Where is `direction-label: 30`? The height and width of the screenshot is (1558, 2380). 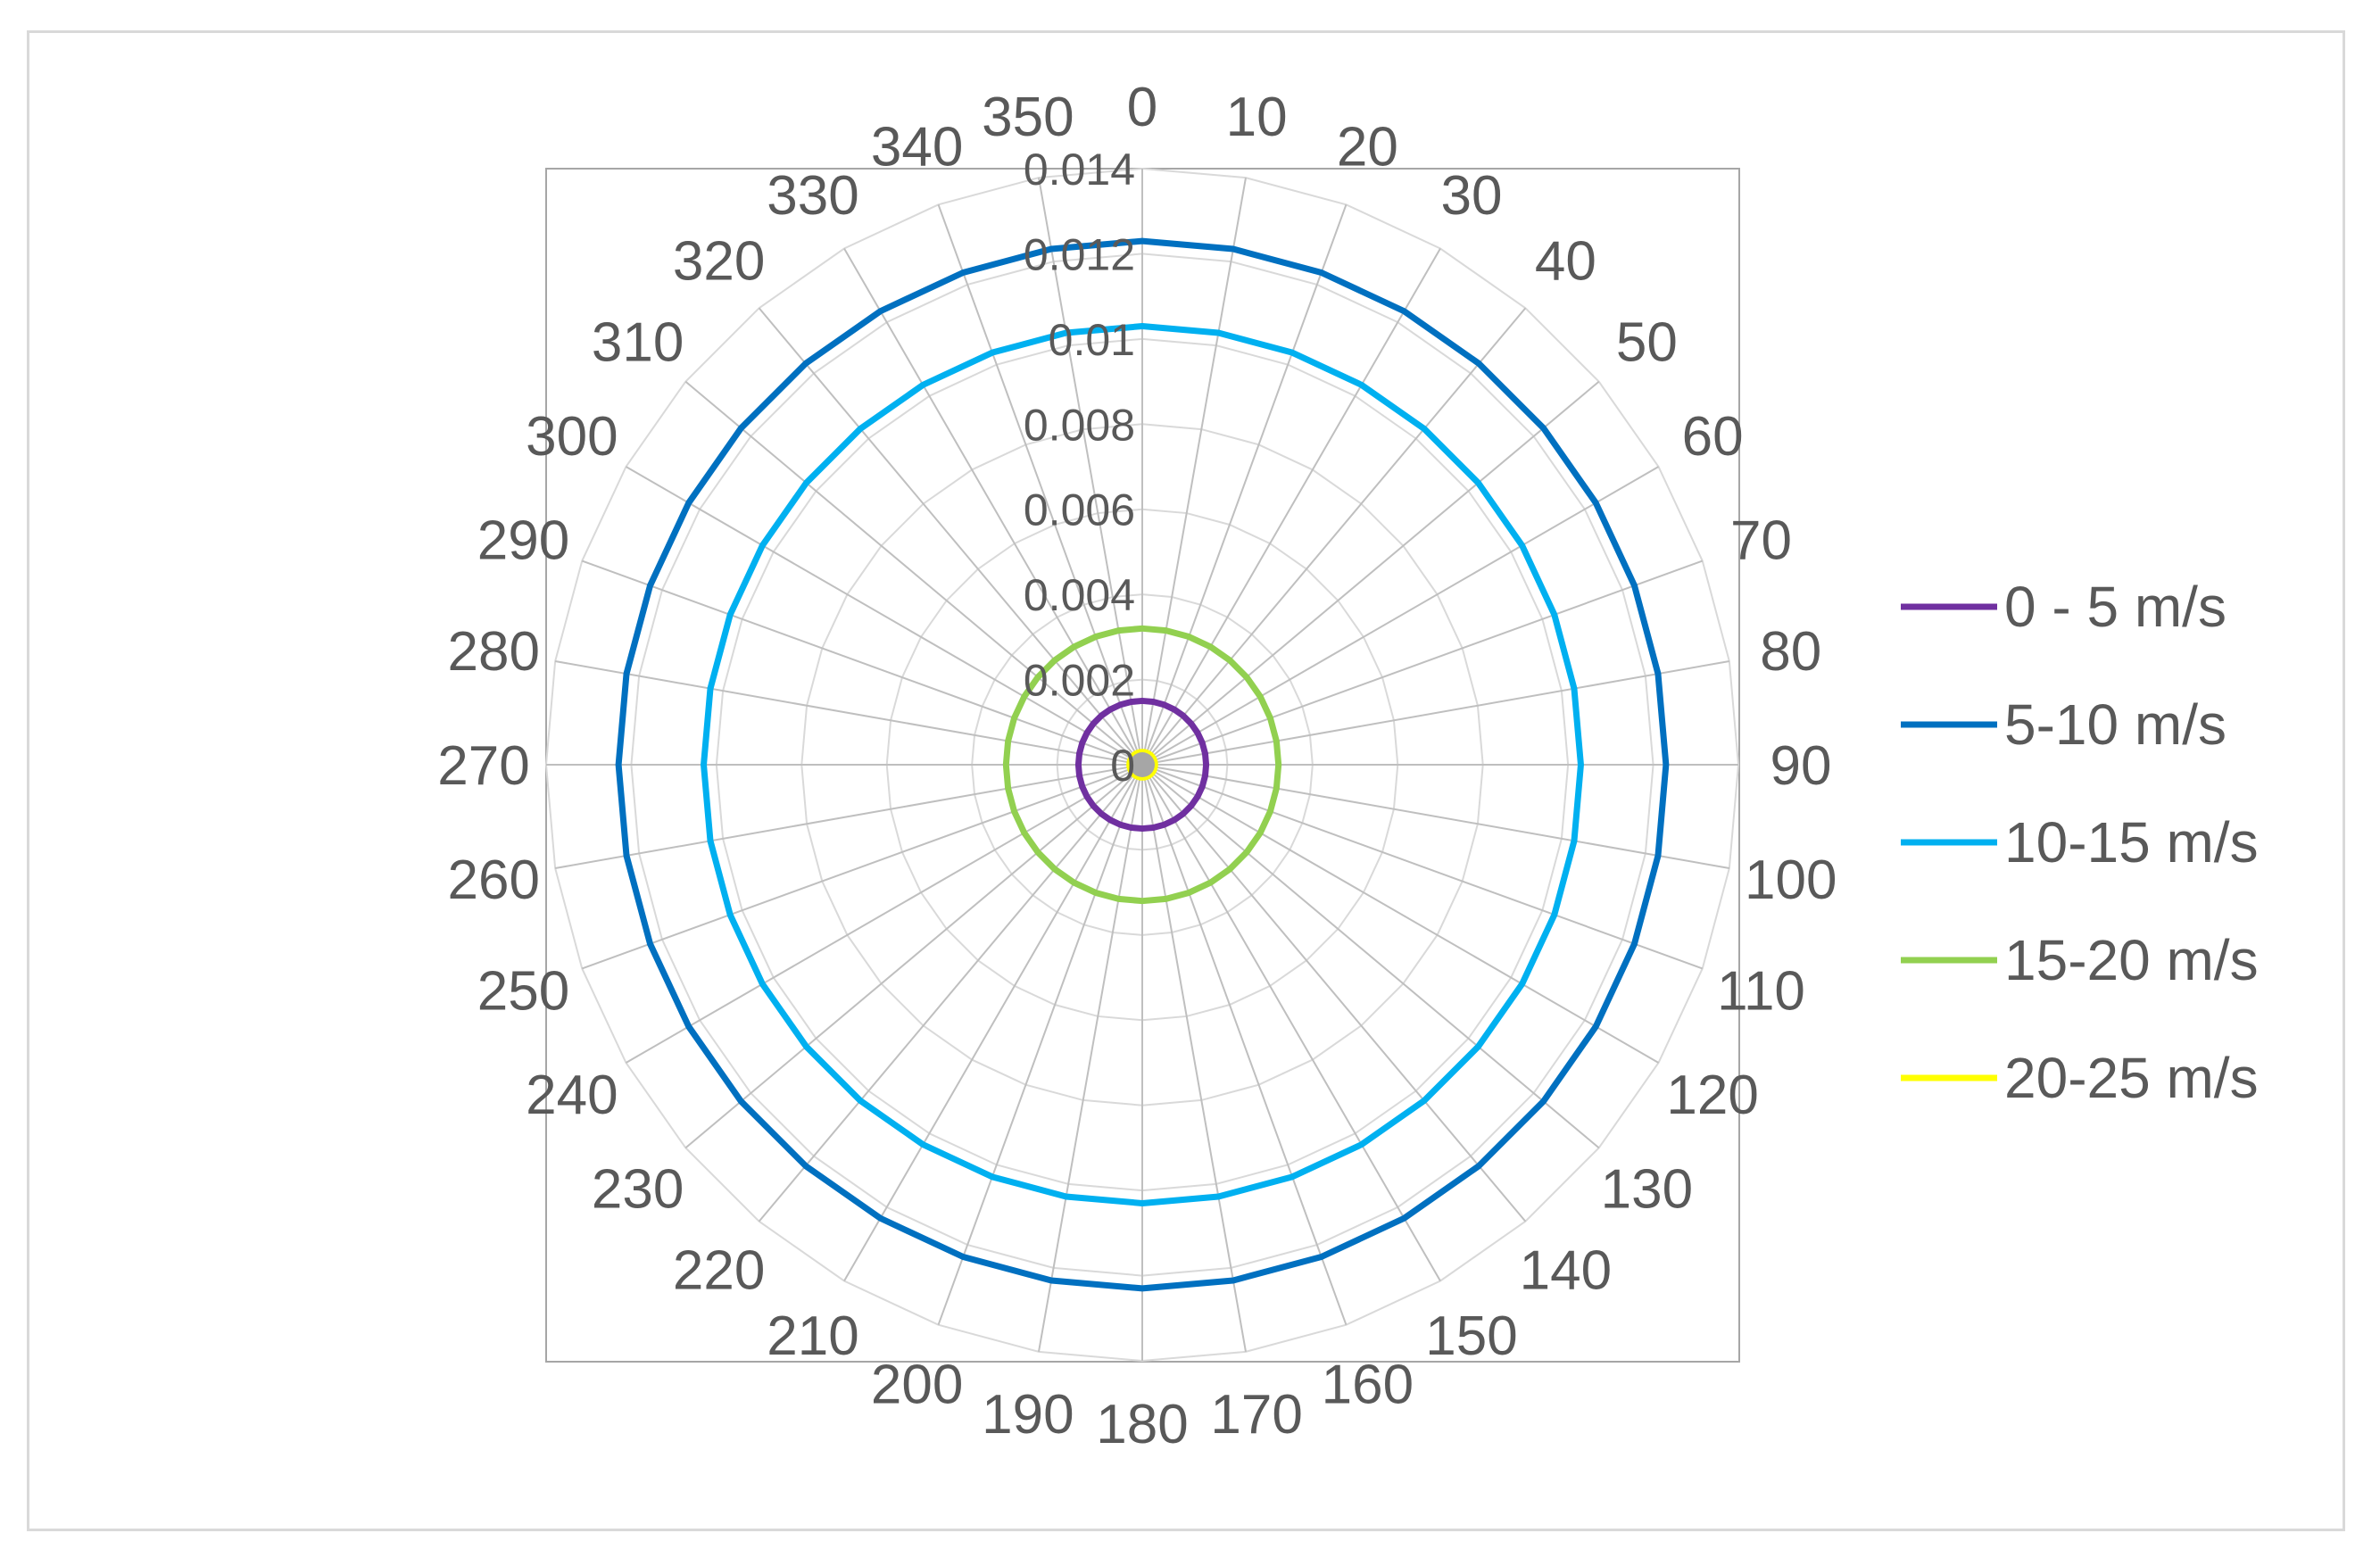
direction-label: 30 is located at coordinates (1472, 196).